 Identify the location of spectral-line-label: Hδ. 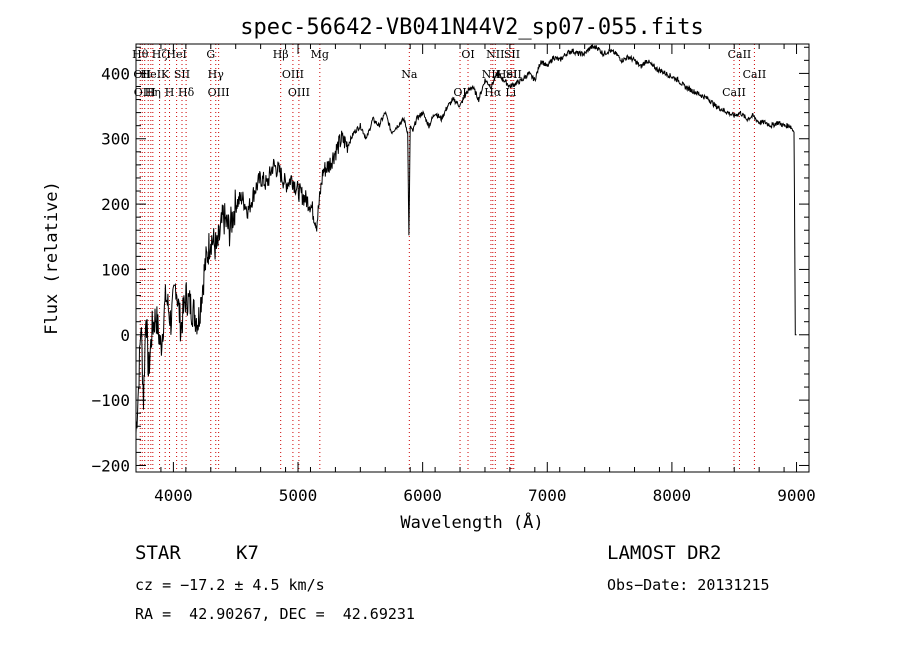
(186, 92).